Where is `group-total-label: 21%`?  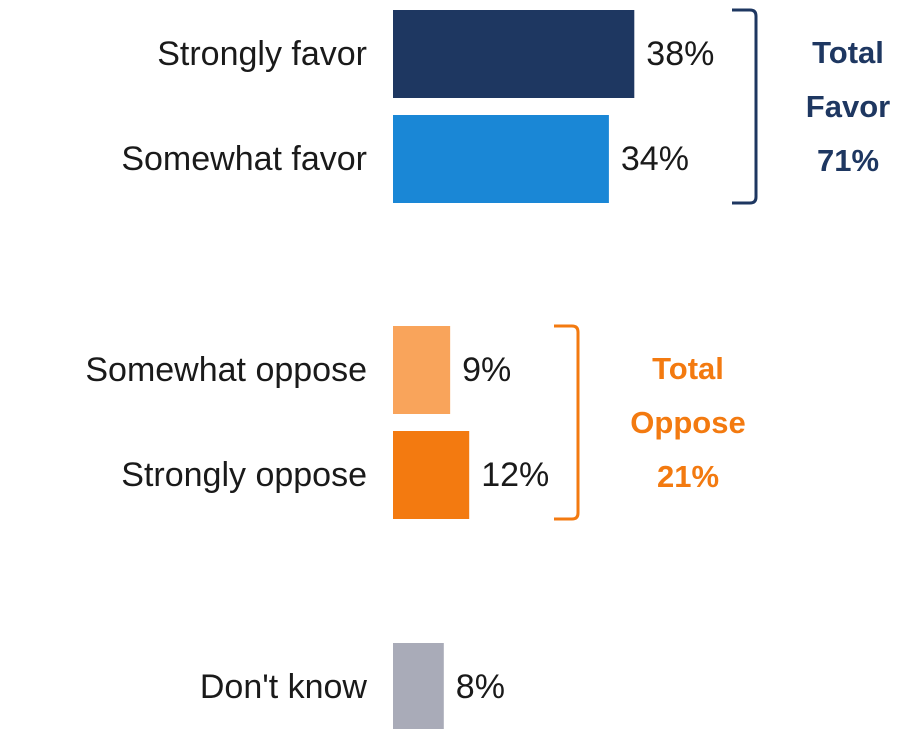
group-total-label: 21% is located at coordinates (688, 476).